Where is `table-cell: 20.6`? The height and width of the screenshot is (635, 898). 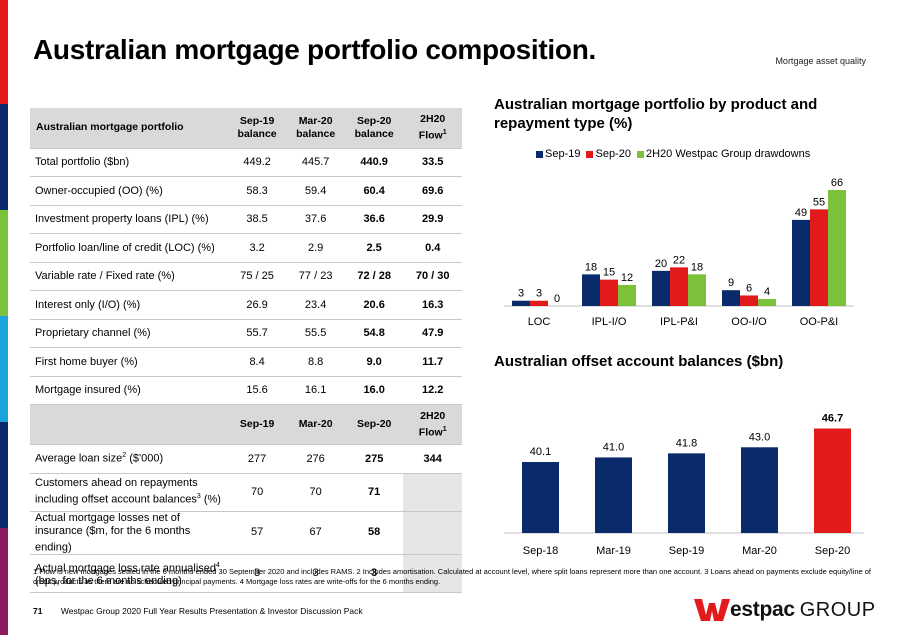
table-cell: 20.6 is located at coordinates (374, 305).